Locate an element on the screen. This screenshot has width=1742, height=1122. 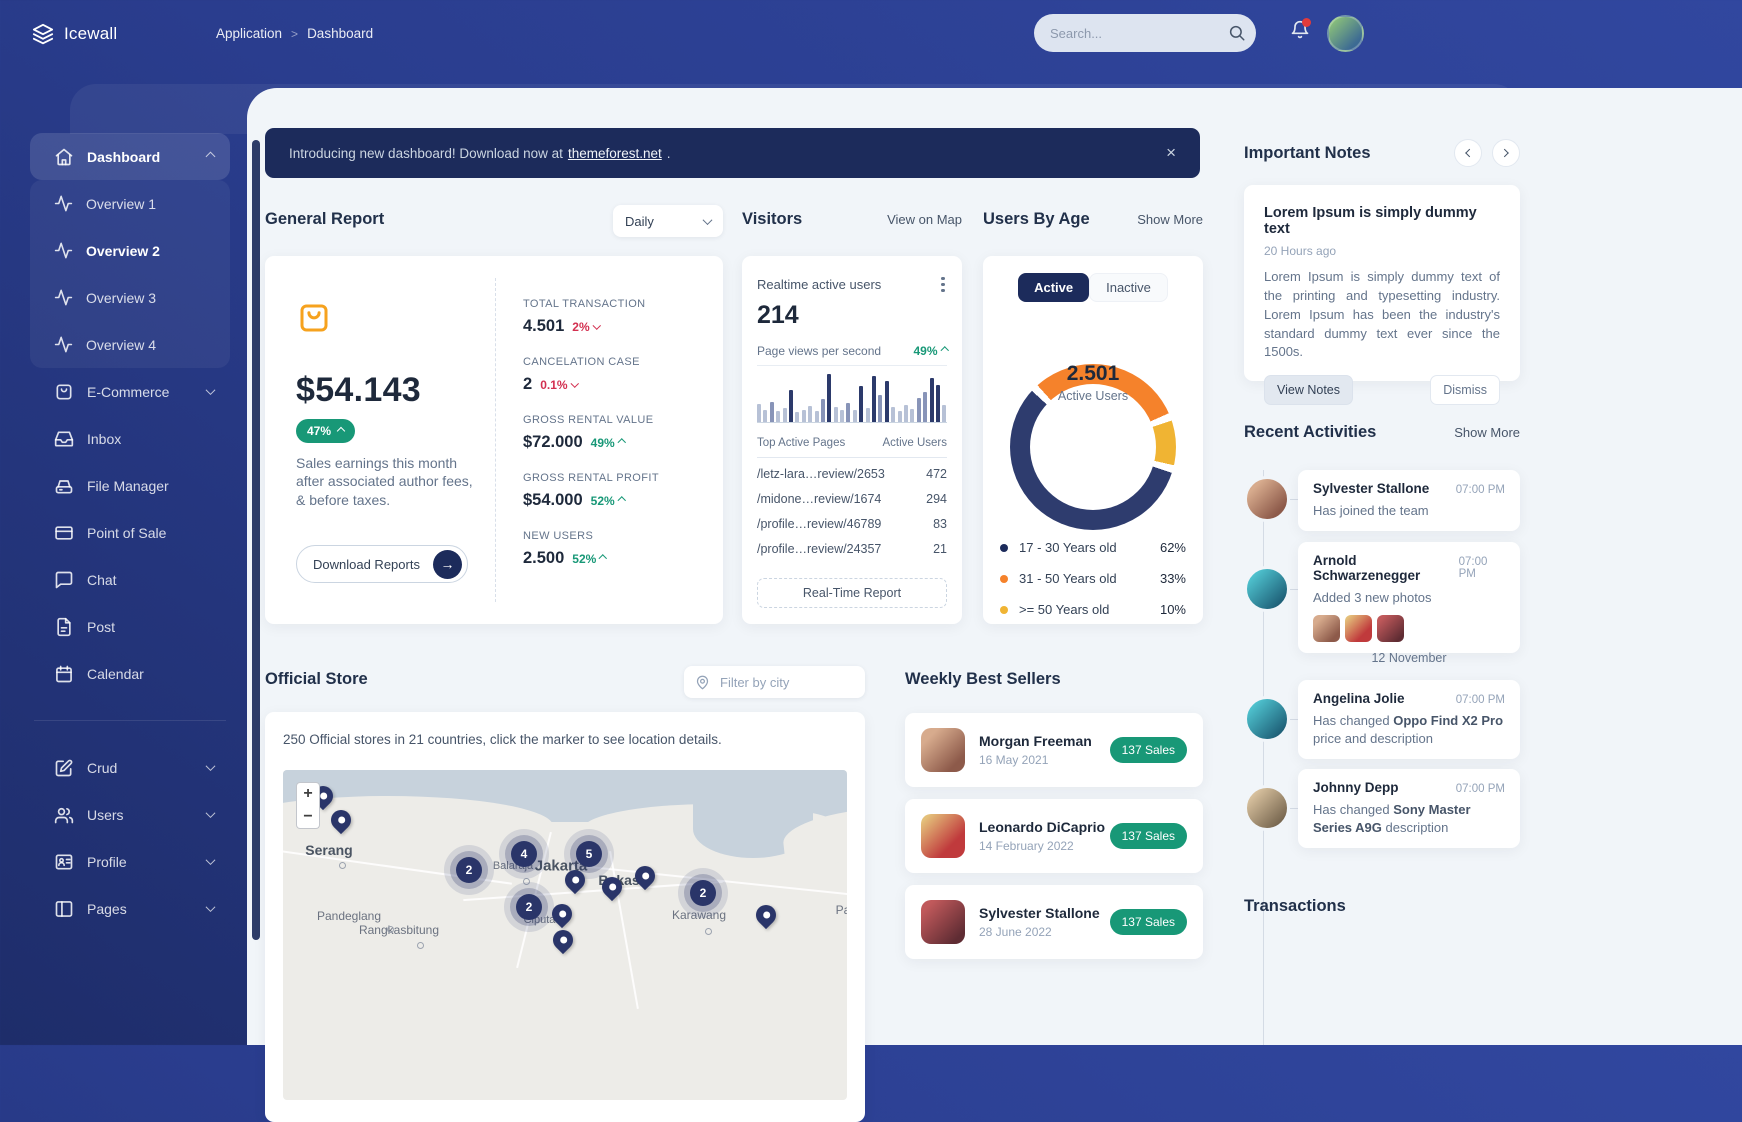
map-cluster-marker: 5 is located at coordinates (589, 854).